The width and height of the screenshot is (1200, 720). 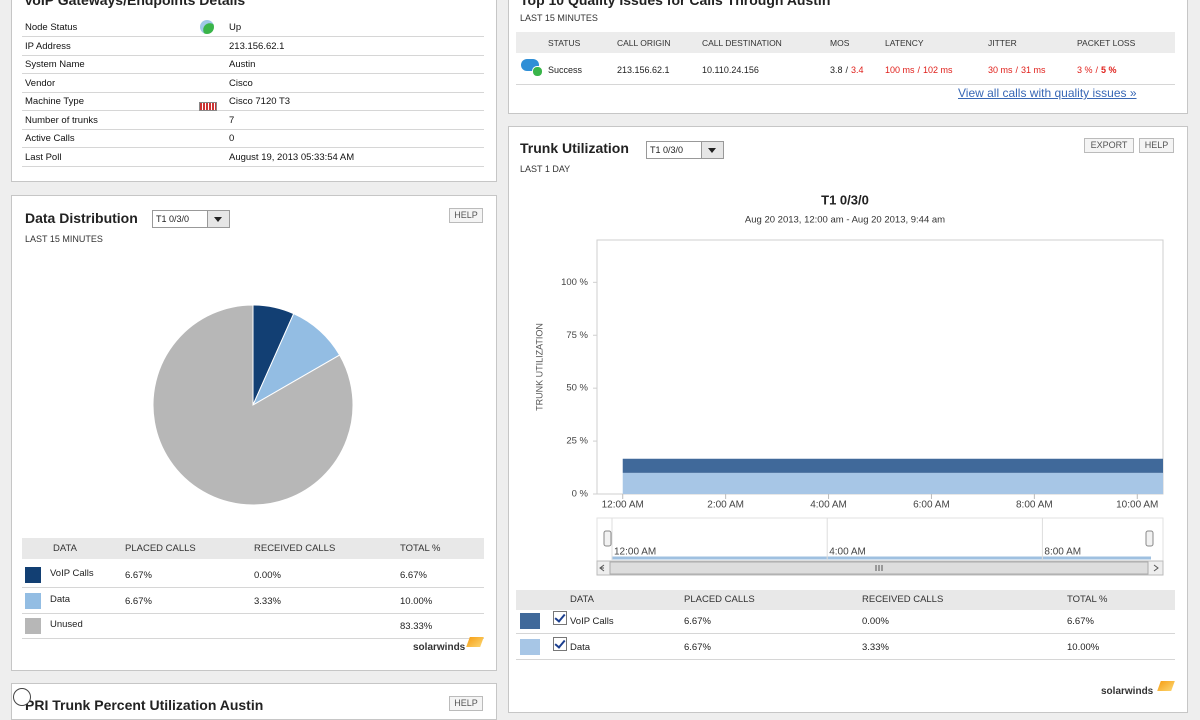 I want to click on period-label: LAST 1 DAY, so click(x=545, y=169).